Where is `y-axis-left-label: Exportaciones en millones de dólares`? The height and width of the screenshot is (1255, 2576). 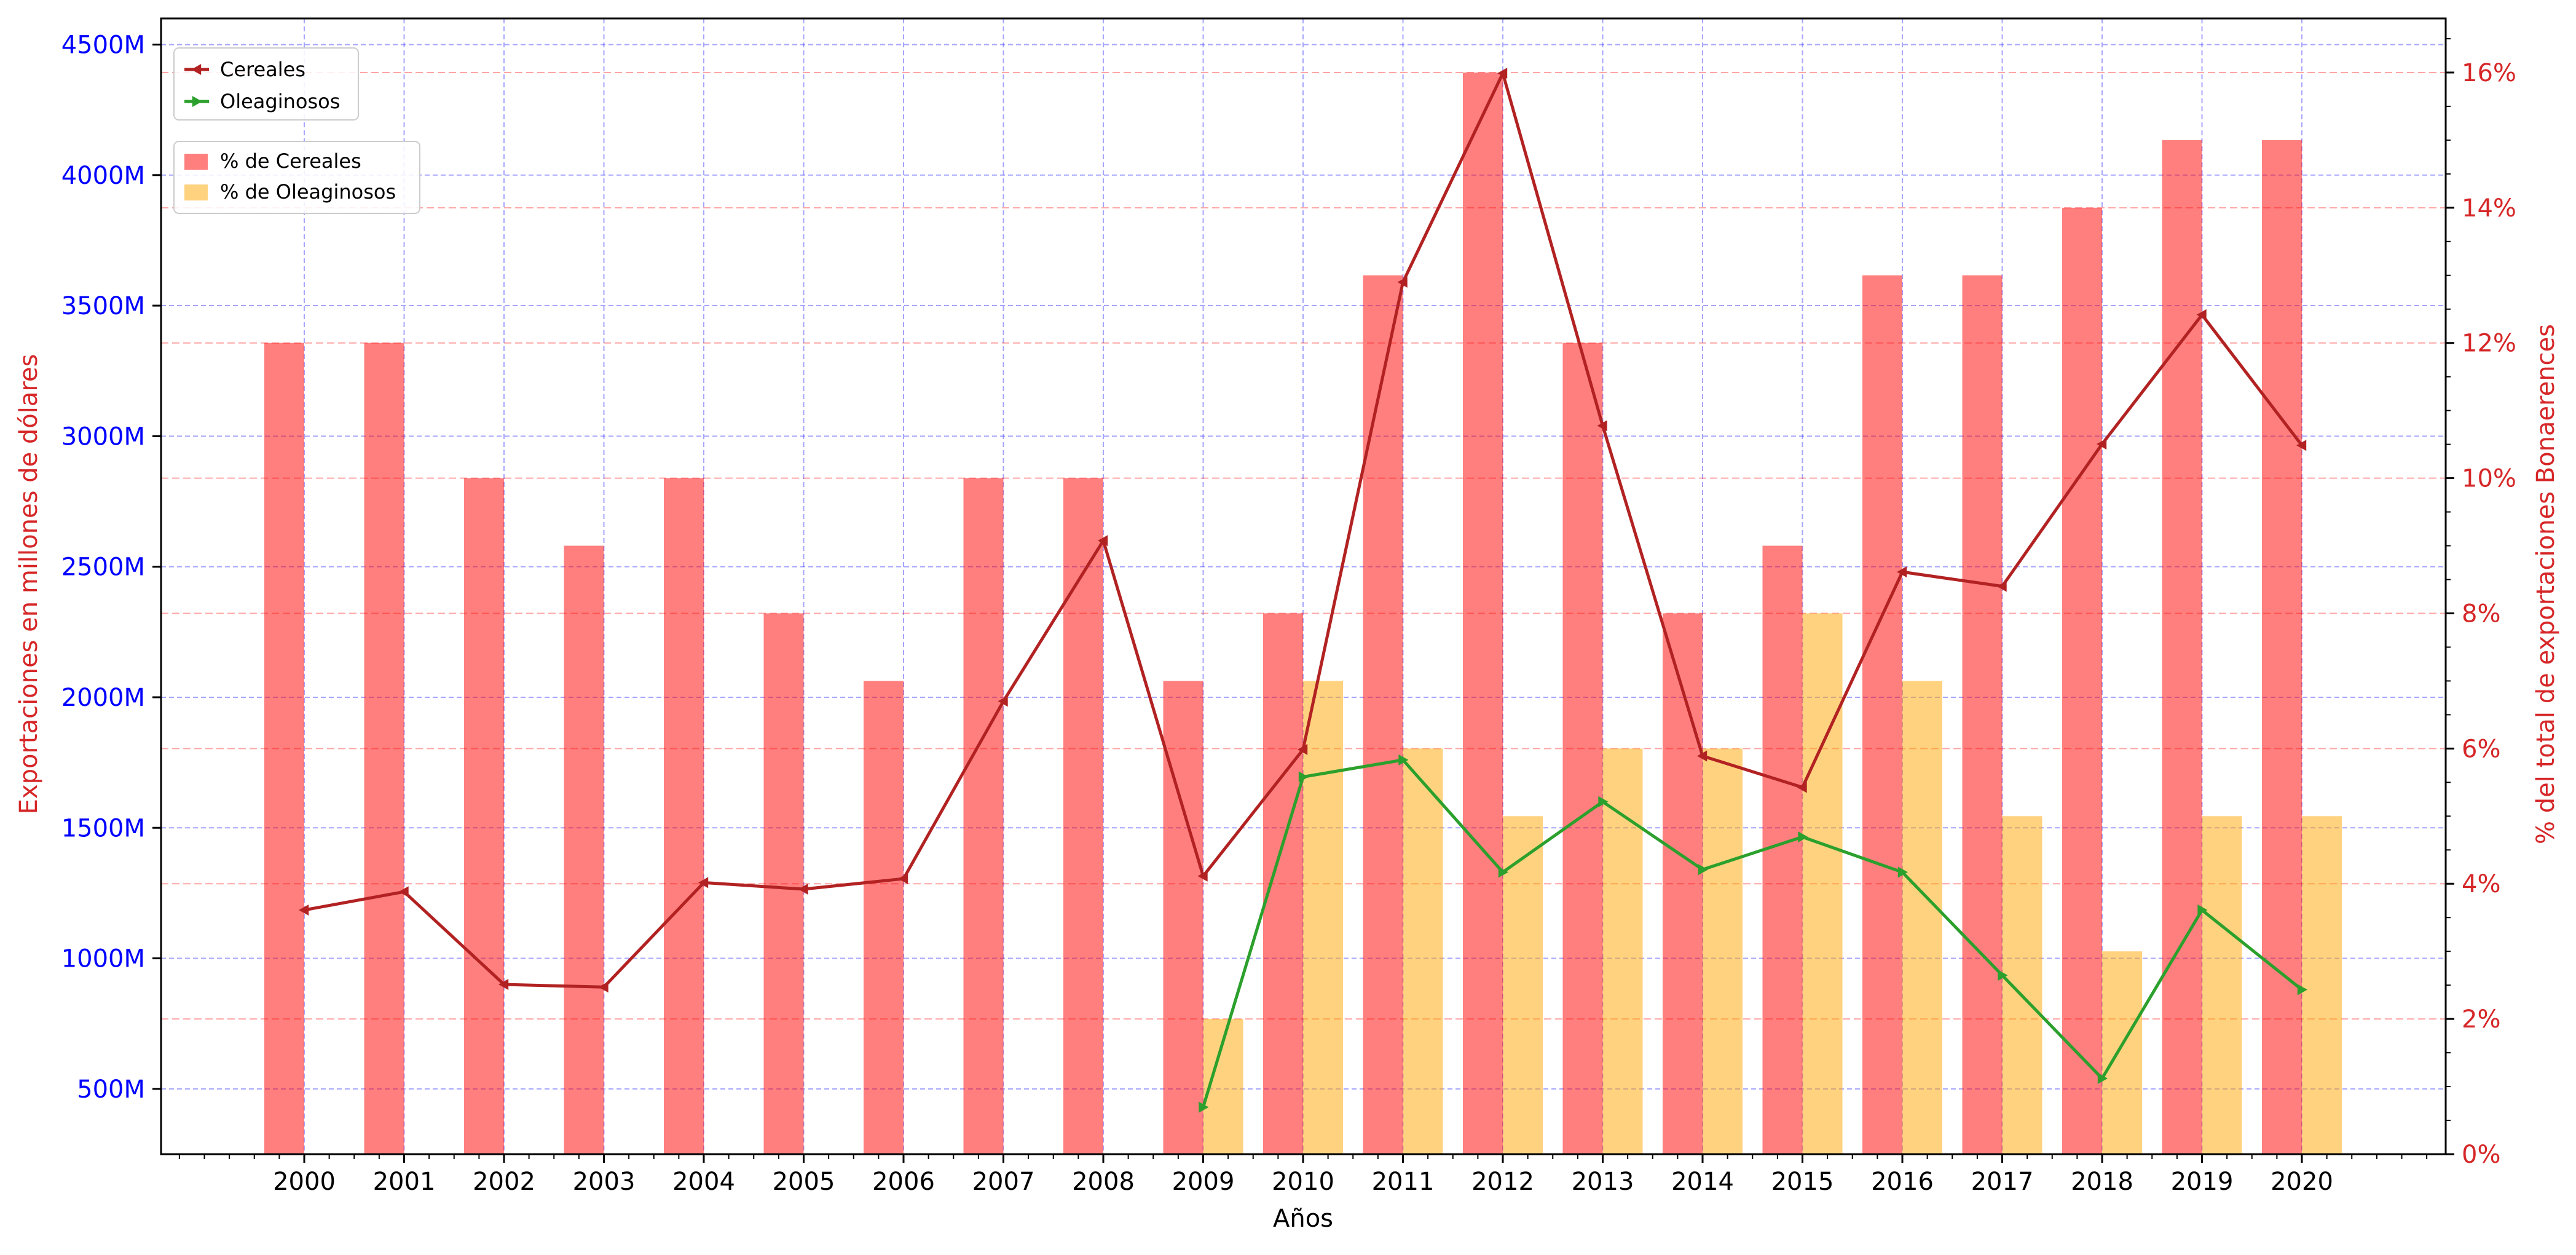
y-axis-left-label: Exportaciones en millones de dólares is located at coordinates (29, 584).